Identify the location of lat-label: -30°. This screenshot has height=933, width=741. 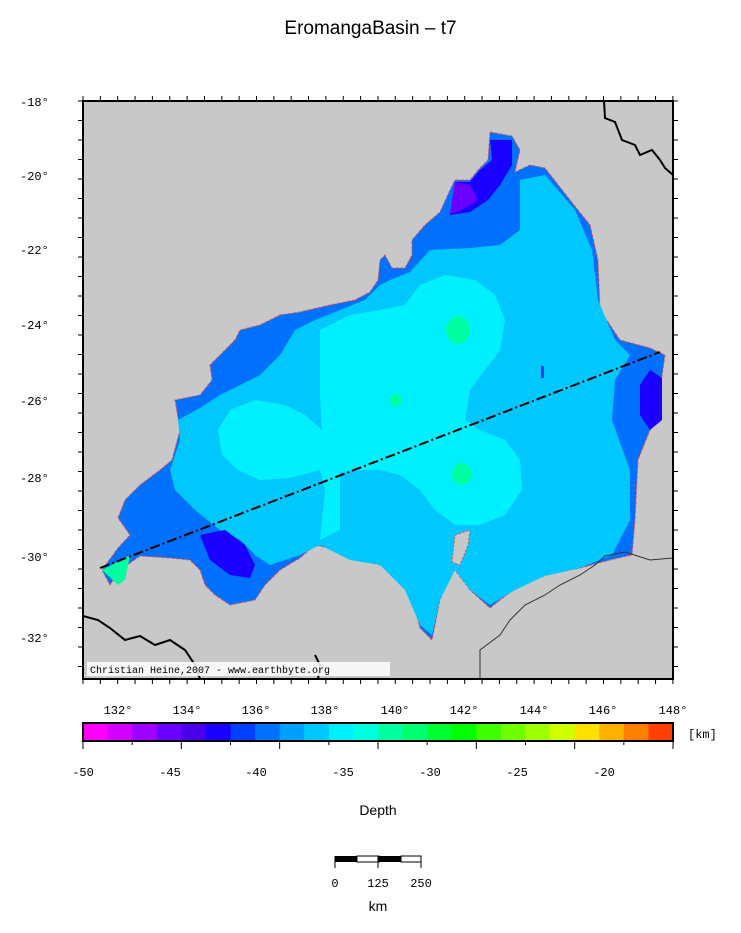
(34, 558).